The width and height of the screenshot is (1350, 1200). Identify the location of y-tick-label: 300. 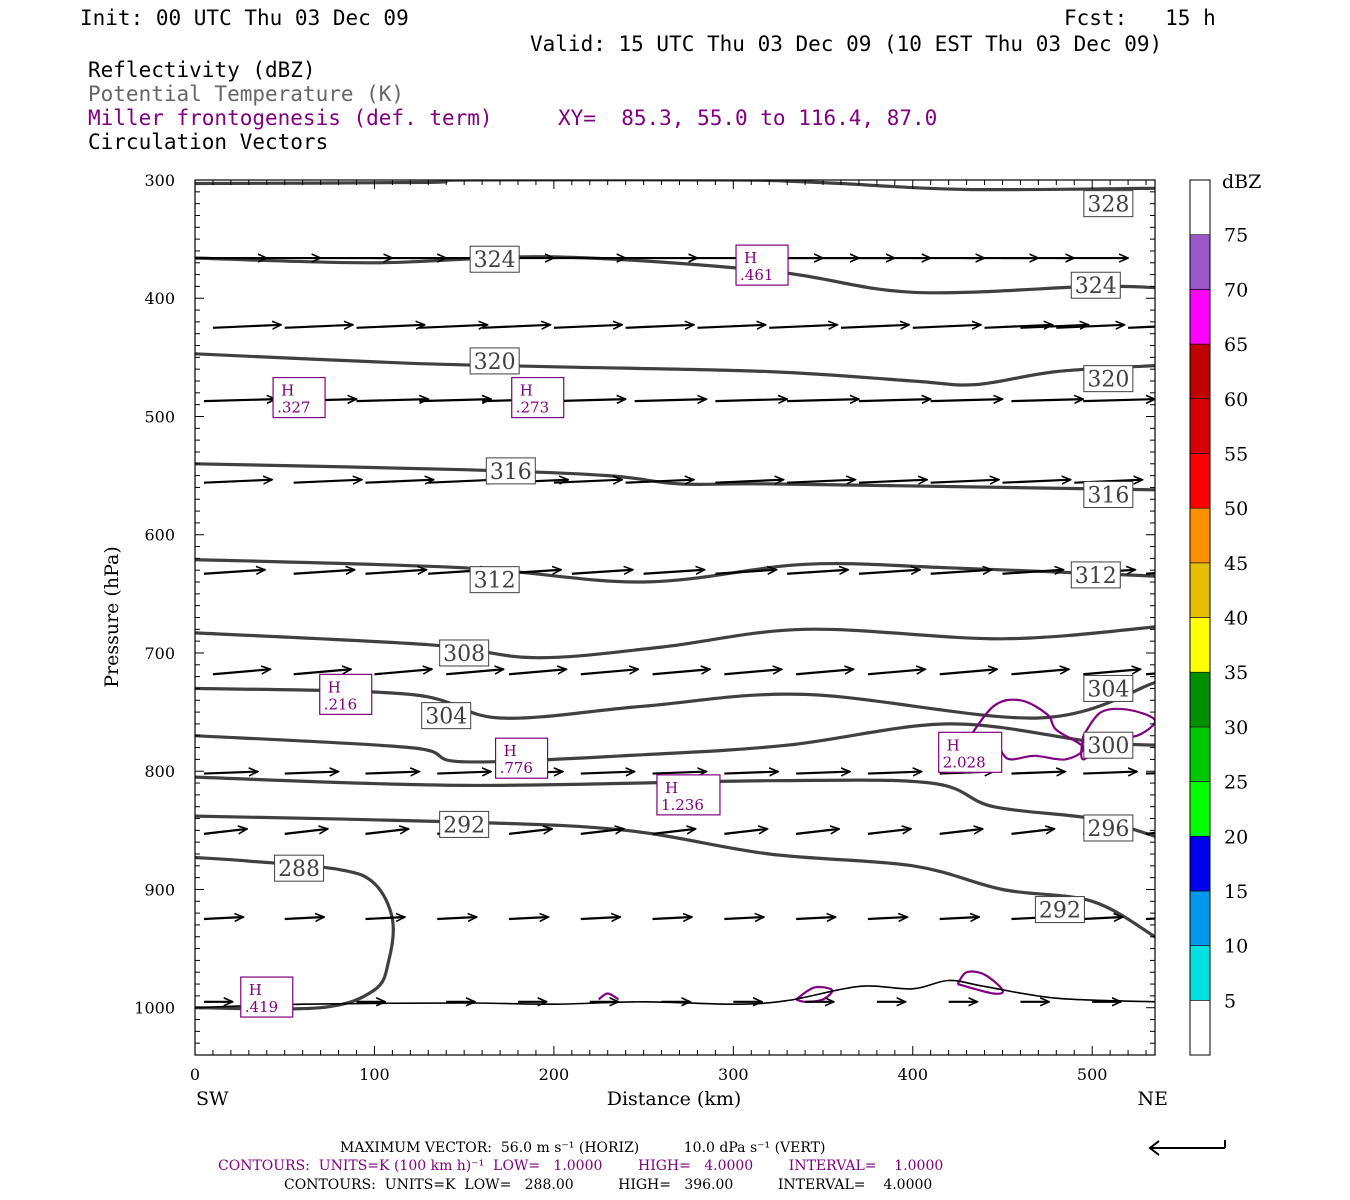
(159, 180).